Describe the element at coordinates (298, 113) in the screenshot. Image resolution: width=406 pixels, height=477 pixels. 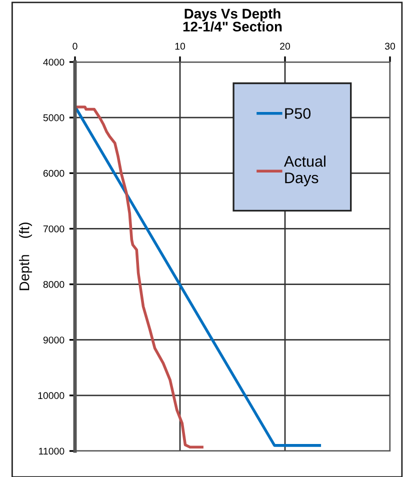
I see `legend-label: P50` at that location.